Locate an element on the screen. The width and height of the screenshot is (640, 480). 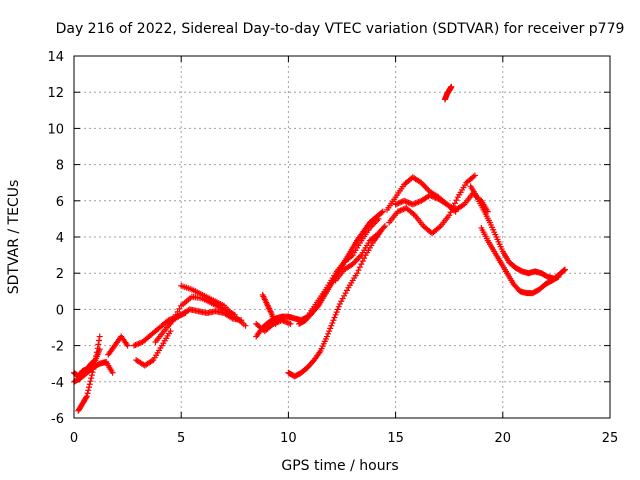
y-tick-label: -4 is located at coordinates (57, 383).